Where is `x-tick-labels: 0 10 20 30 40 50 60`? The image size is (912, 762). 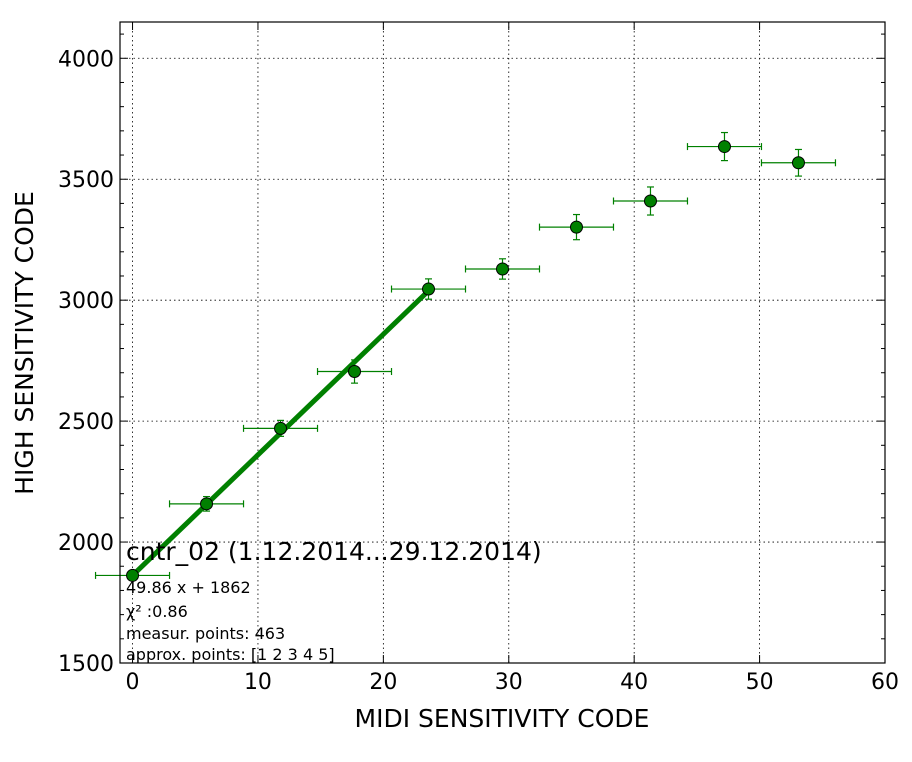
x-tick-labels: 0 10 20 30 40 50 60 is located at coordinates (512, 682).